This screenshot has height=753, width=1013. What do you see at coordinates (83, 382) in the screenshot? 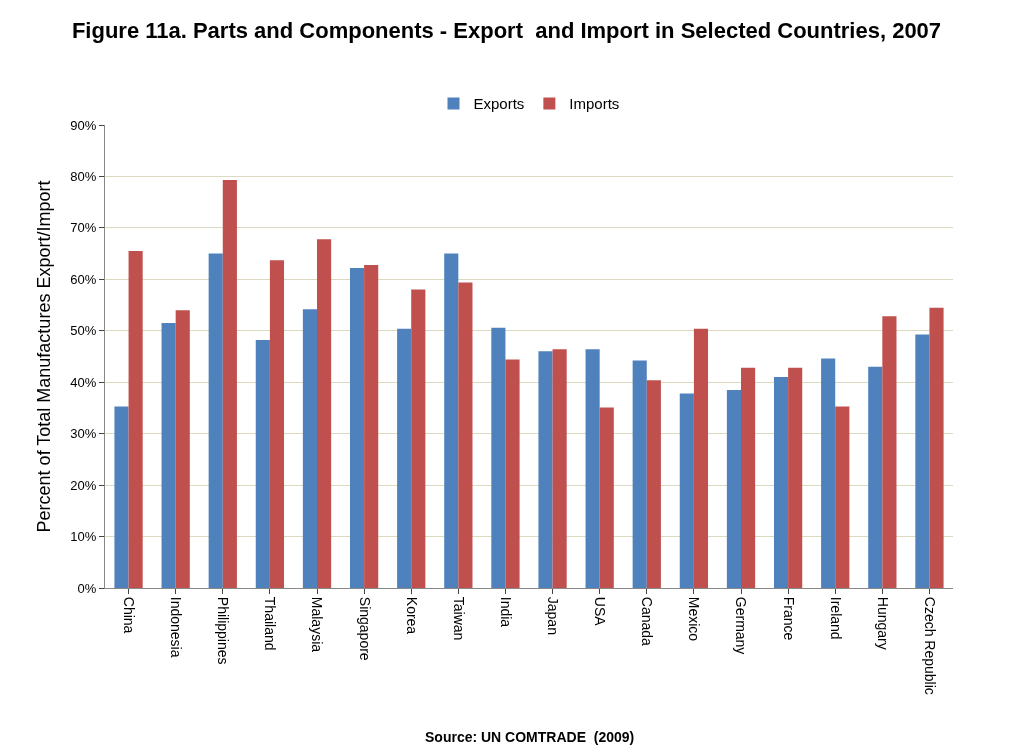
I see `y-tick-label: 40%` at bounding box center [83, 382].